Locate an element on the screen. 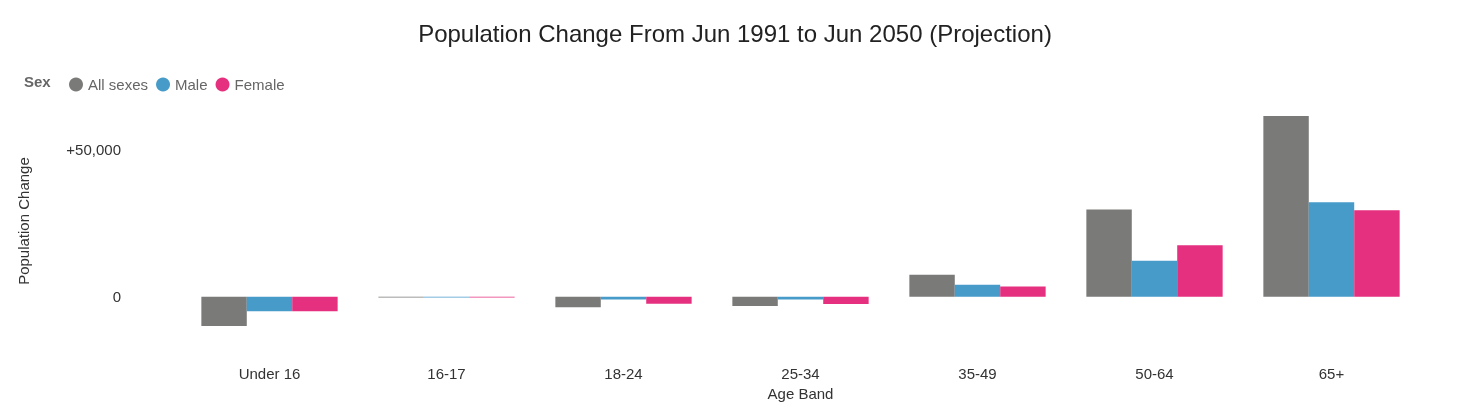  chart-title: Population Change From Jun 1991 to Jun 2050 (Projection) is located at coordinates (735, 33).